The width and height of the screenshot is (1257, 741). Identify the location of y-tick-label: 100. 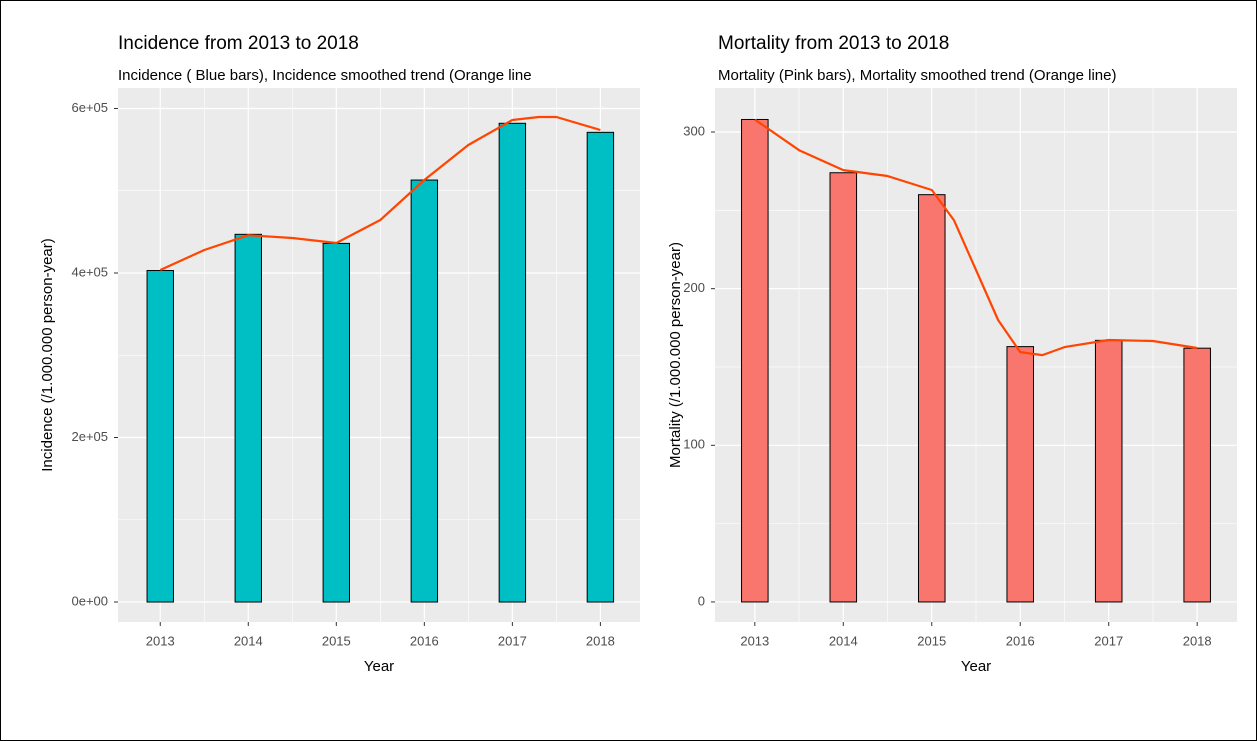
(694, 444).